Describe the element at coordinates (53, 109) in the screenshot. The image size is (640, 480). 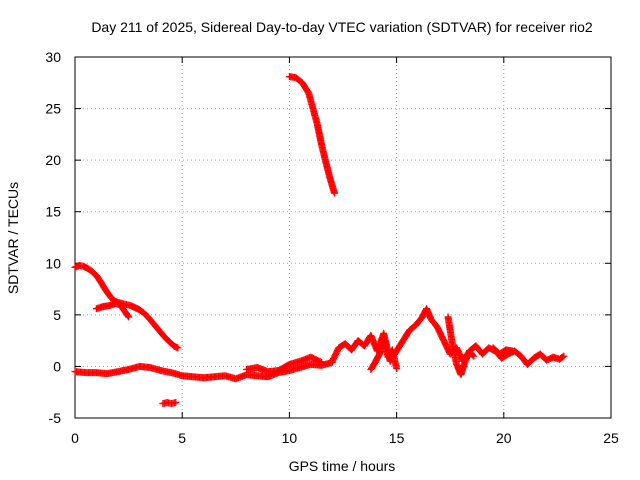
I see `y-tick-label: 25` at that location.